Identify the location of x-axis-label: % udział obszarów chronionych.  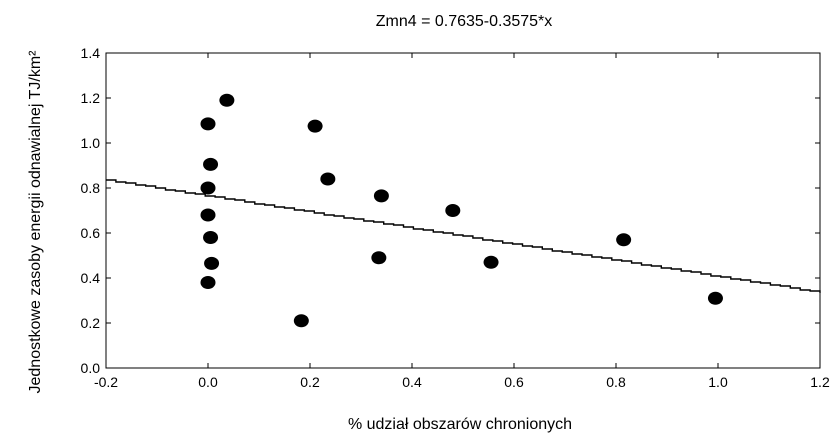
(460, 424).